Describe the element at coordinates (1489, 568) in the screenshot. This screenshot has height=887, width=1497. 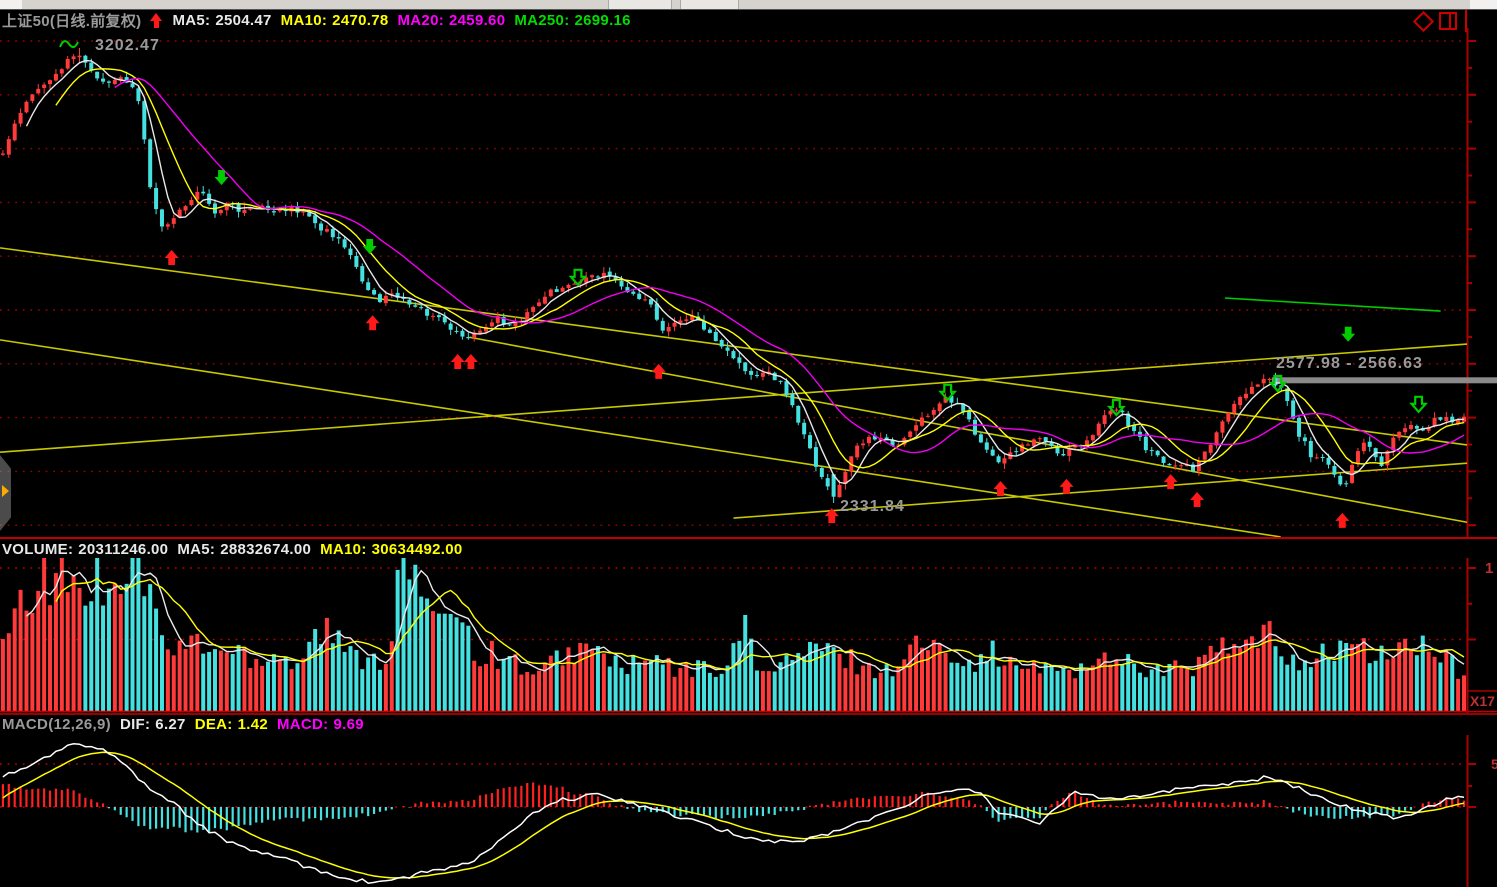
I see `volume-axis-label: 1` at that location.